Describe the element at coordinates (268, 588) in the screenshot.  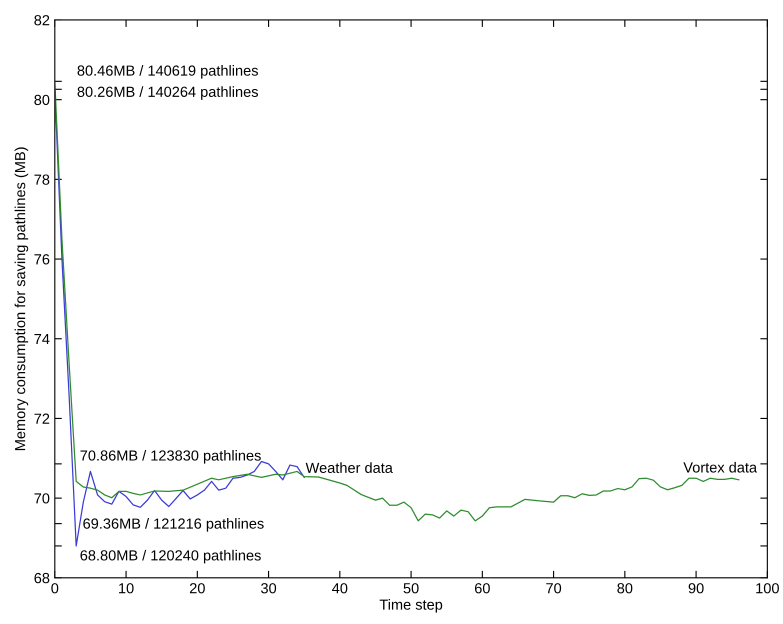
I see `x-tick-label: 30` at that location.